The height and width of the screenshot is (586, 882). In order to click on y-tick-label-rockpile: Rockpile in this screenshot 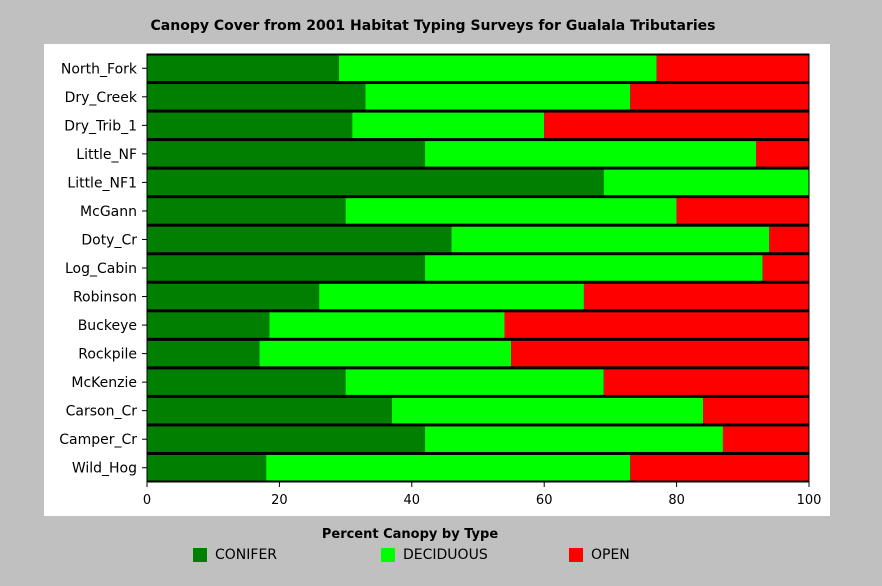, I will do `click(107, 355)`.